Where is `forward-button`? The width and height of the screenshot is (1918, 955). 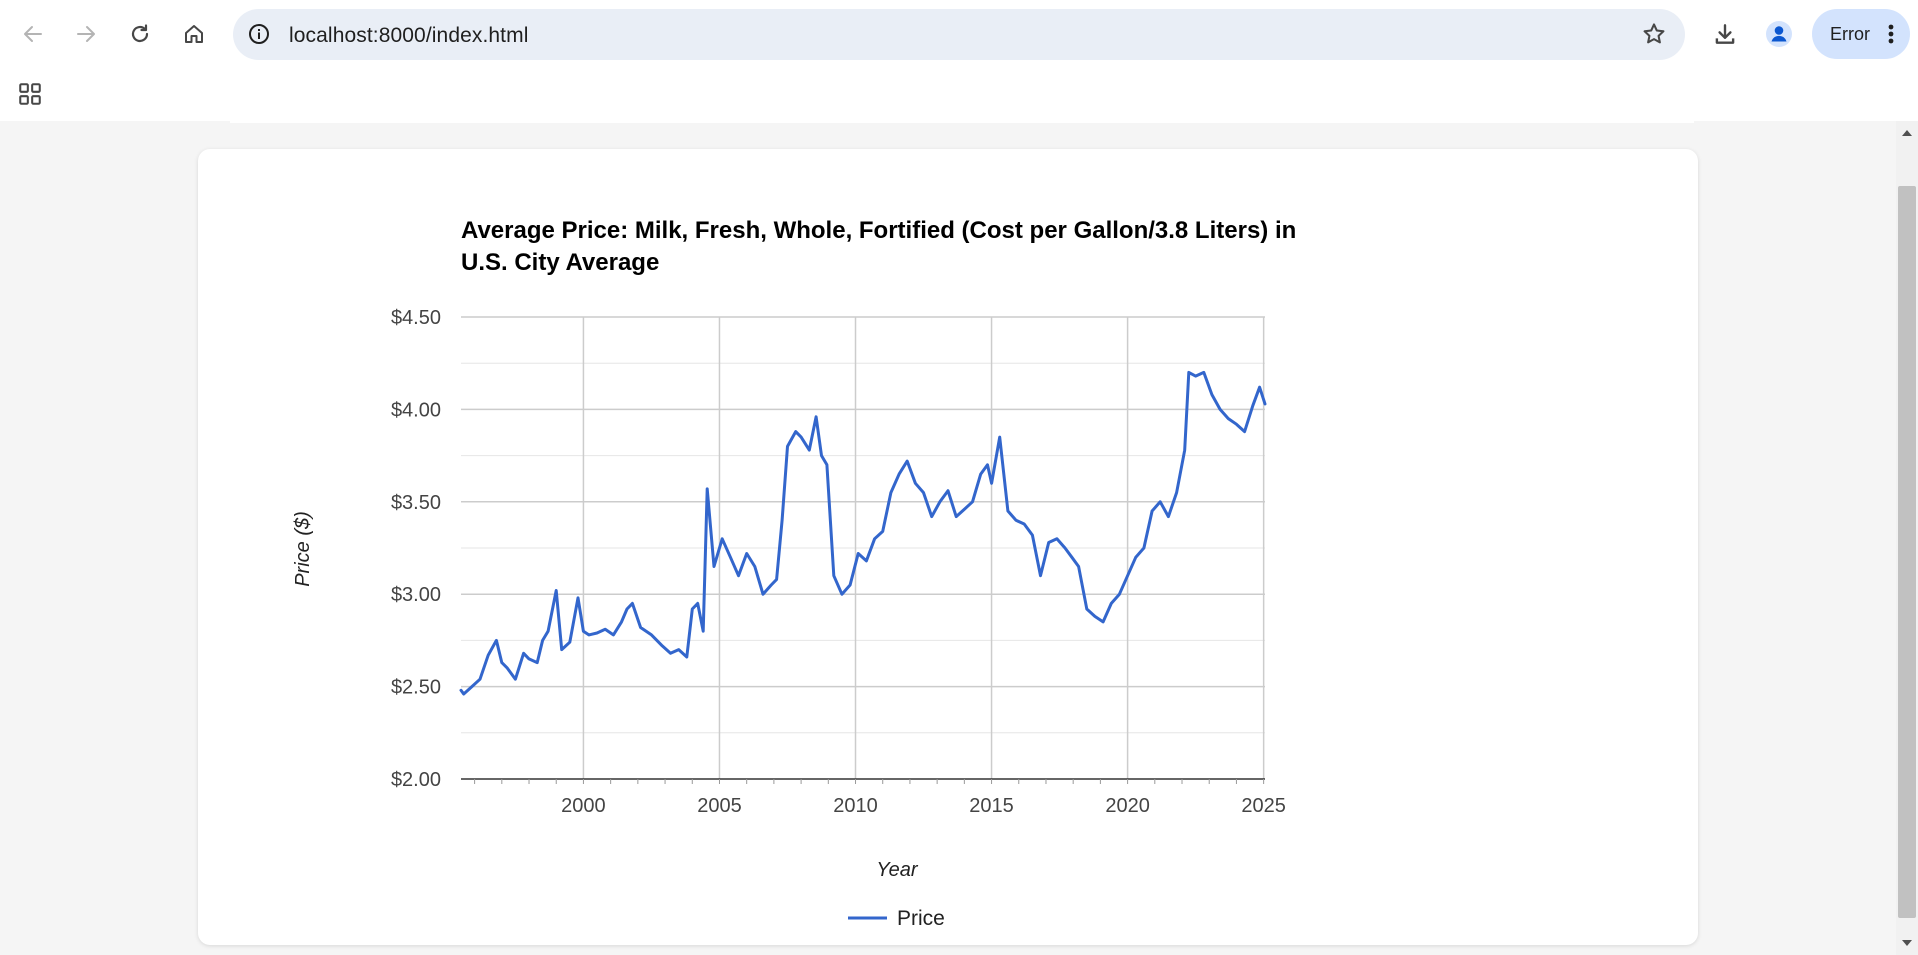
forward-button is located at coordinates (86, 34).